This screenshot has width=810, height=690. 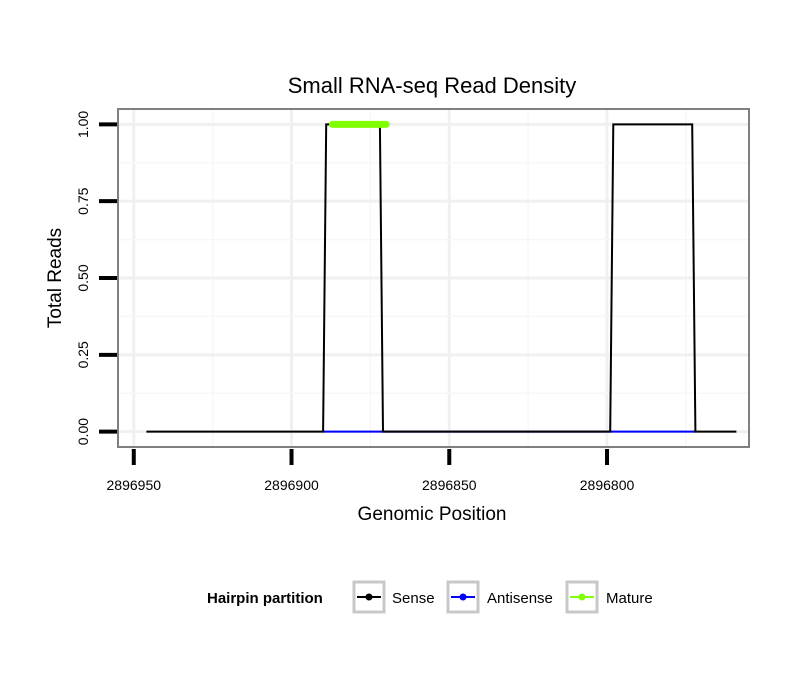 I want to click on legend: Hairpin partition Sense Antisense Mature, so click(x=430, y=597).